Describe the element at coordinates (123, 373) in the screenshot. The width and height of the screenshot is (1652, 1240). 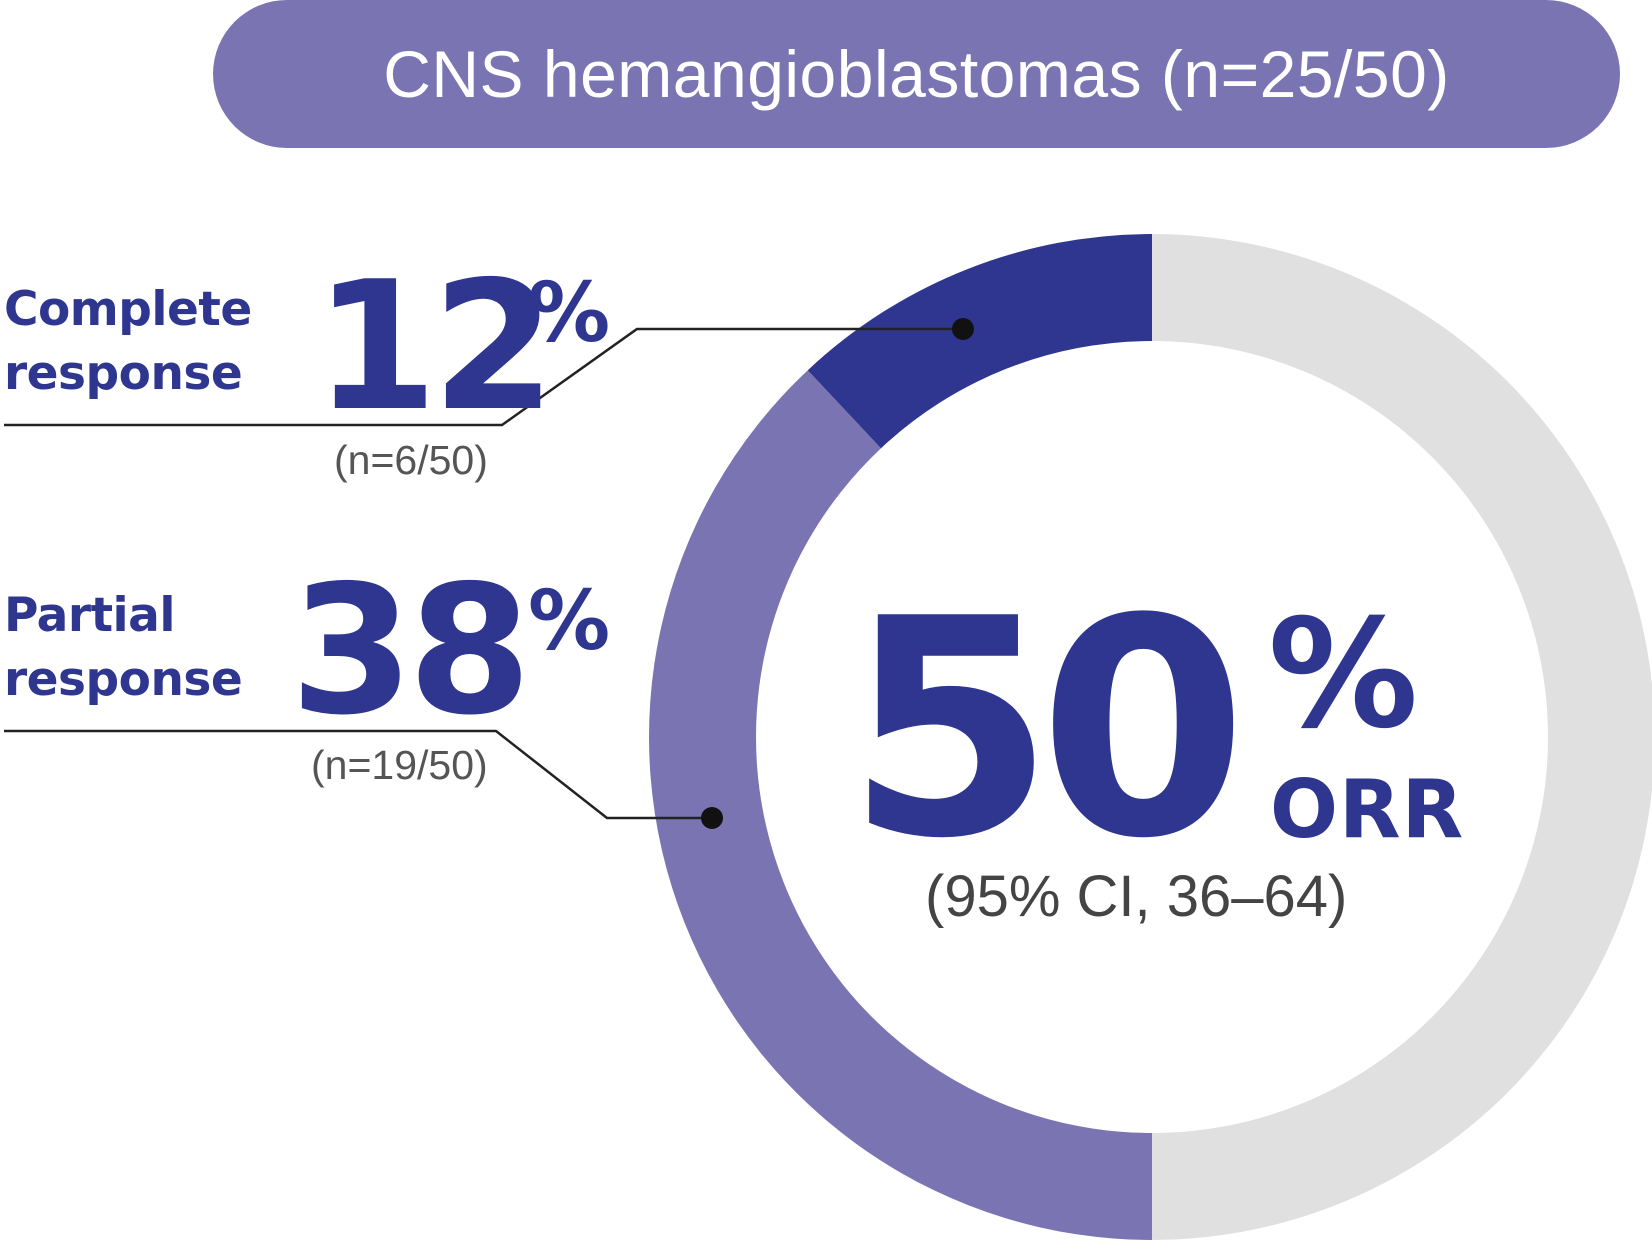
I see `complete-label-line2: response` at that location.